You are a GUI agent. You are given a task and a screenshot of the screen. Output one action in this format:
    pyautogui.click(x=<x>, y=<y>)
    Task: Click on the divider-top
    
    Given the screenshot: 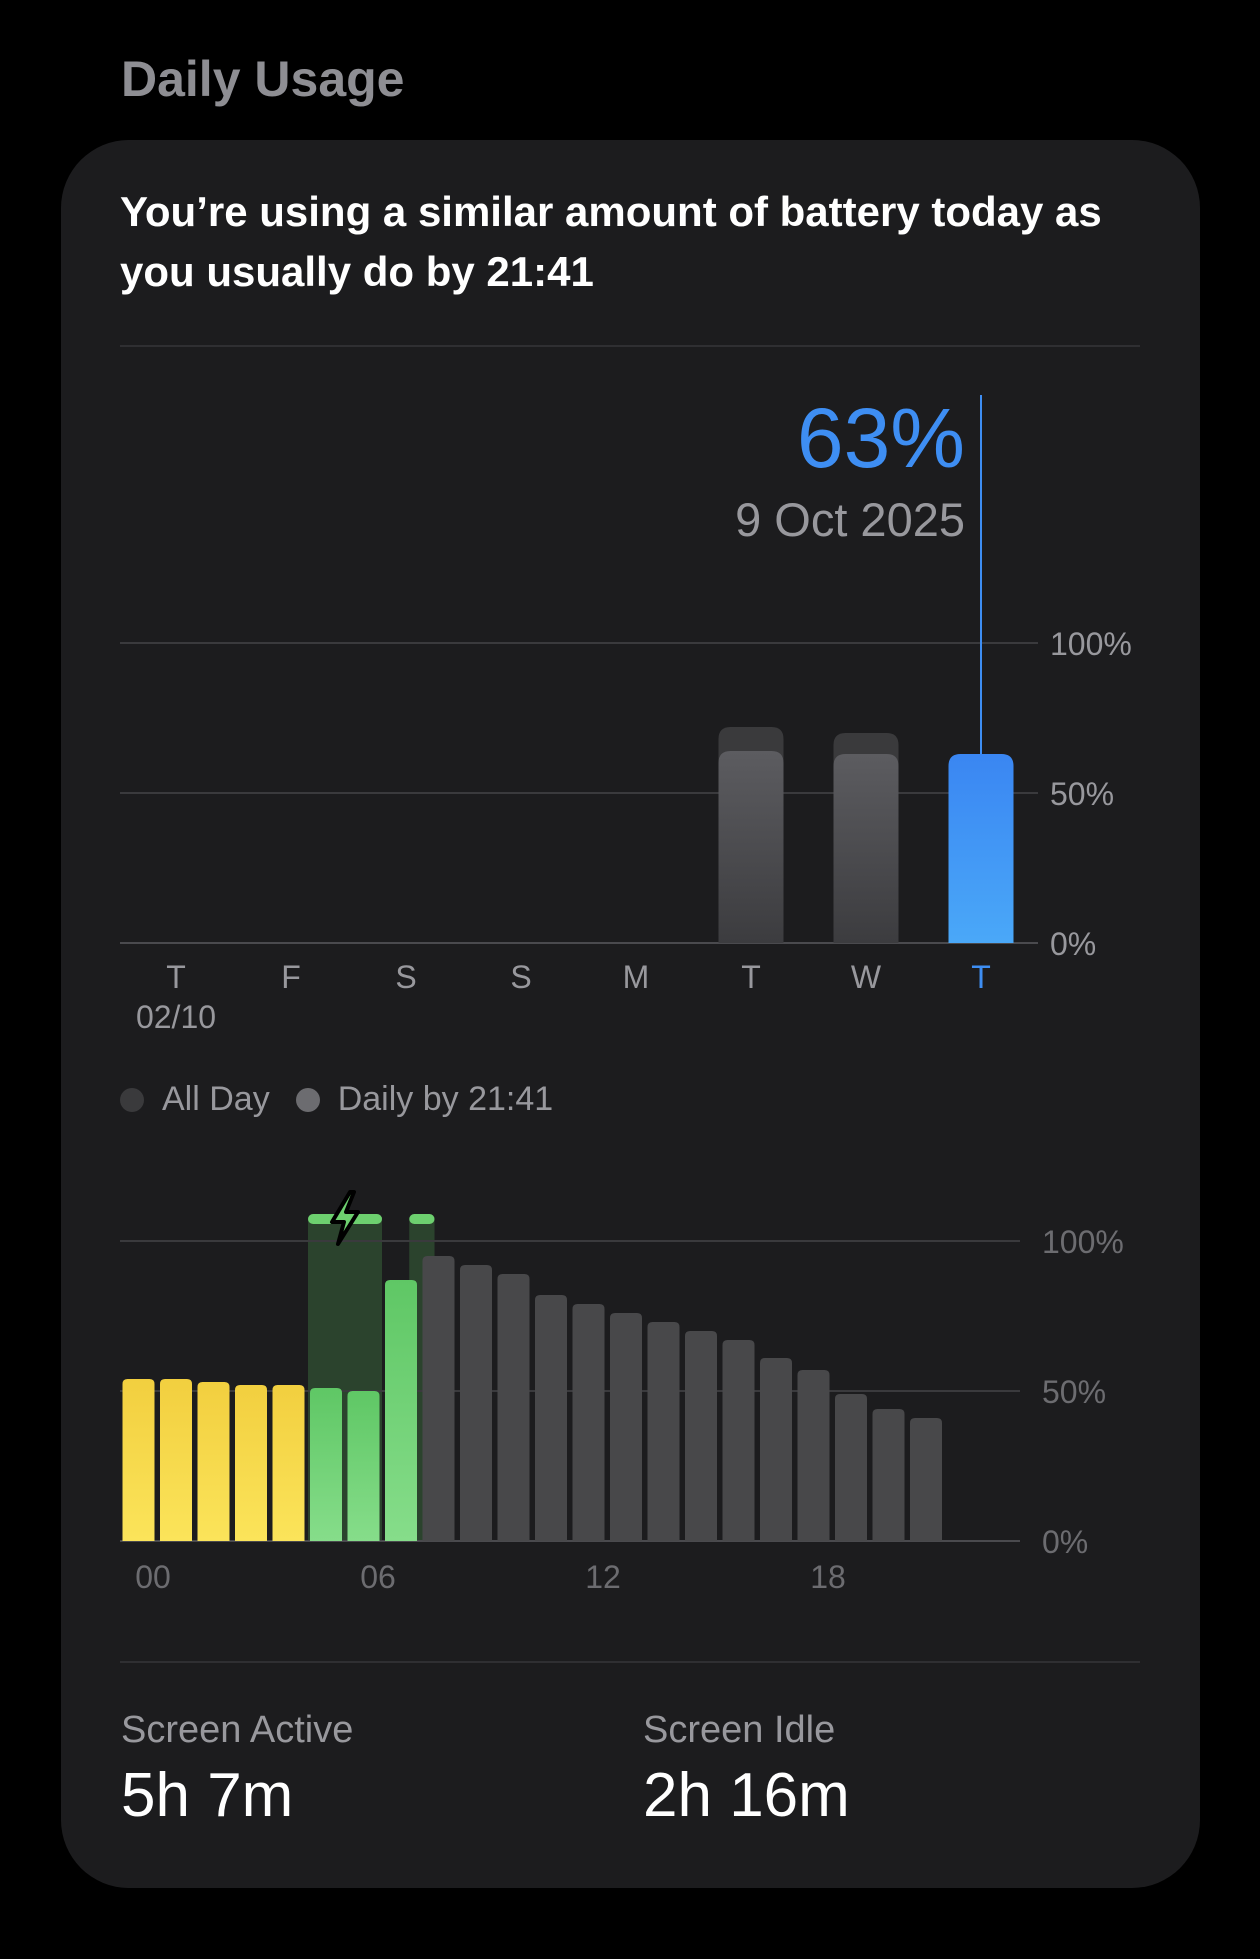 What is the action you would take?
    pyautogui.click(x=630, y=346)
    